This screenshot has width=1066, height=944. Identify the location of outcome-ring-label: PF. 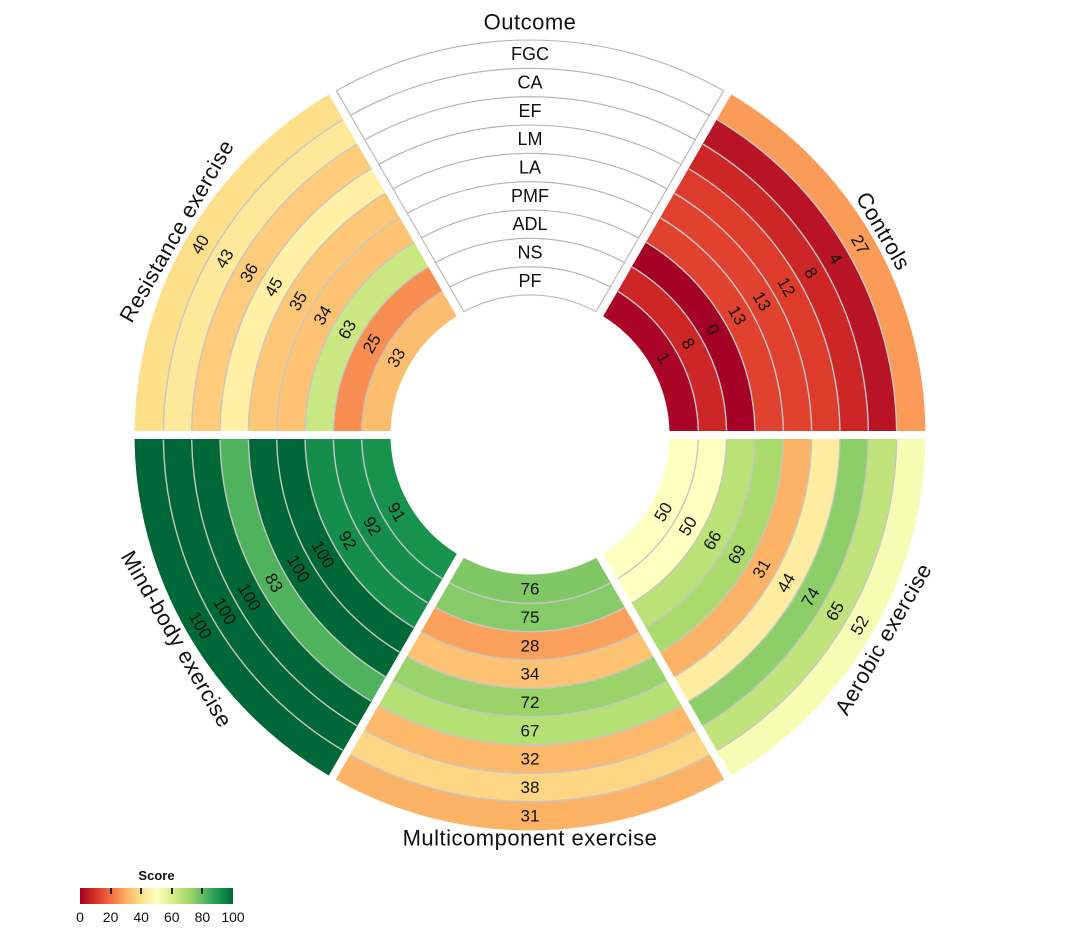
(529, 281).